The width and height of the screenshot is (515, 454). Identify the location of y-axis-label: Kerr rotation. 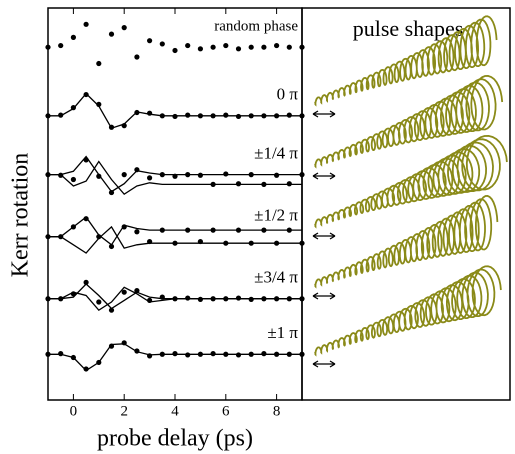
(21, 215).